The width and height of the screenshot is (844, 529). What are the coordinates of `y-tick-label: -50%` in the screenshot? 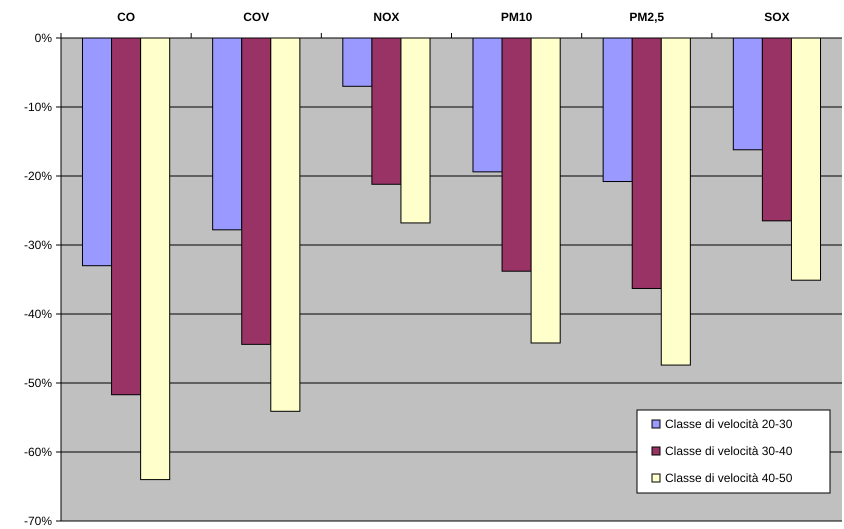 It's located at (38, 383).